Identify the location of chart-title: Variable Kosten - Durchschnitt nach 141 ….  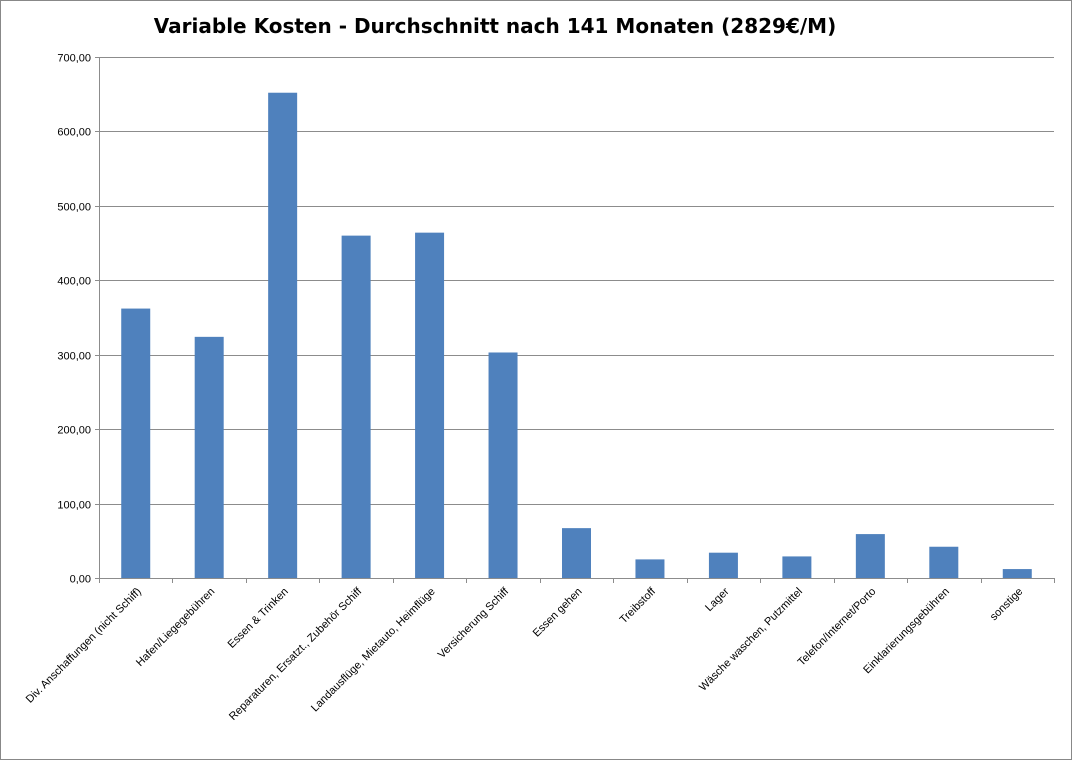
(495, 26).